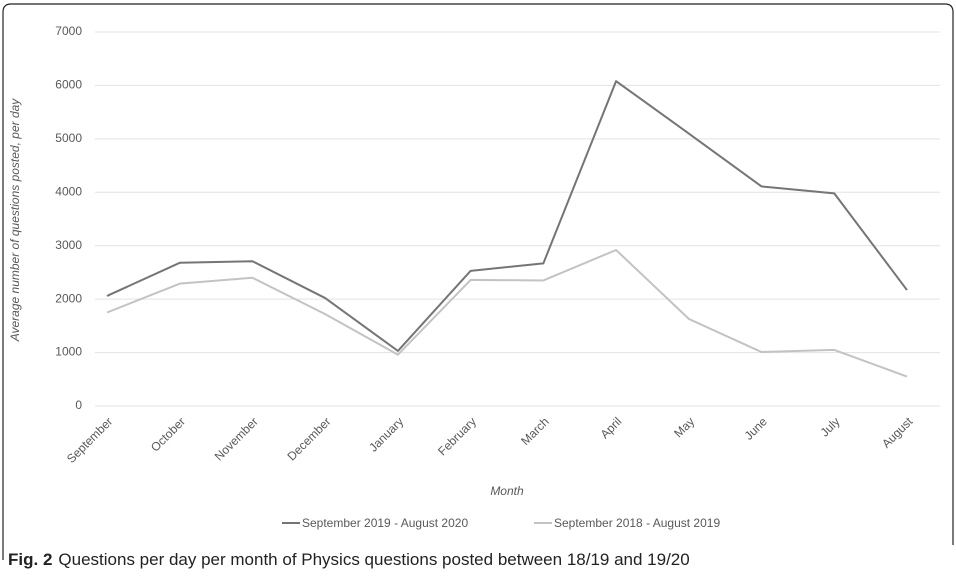 The height and width of the screenshot is (579, 956). Describe the element at coordinates (386, 434) in the screenshot. I see `x-tick-label: January` at that location.